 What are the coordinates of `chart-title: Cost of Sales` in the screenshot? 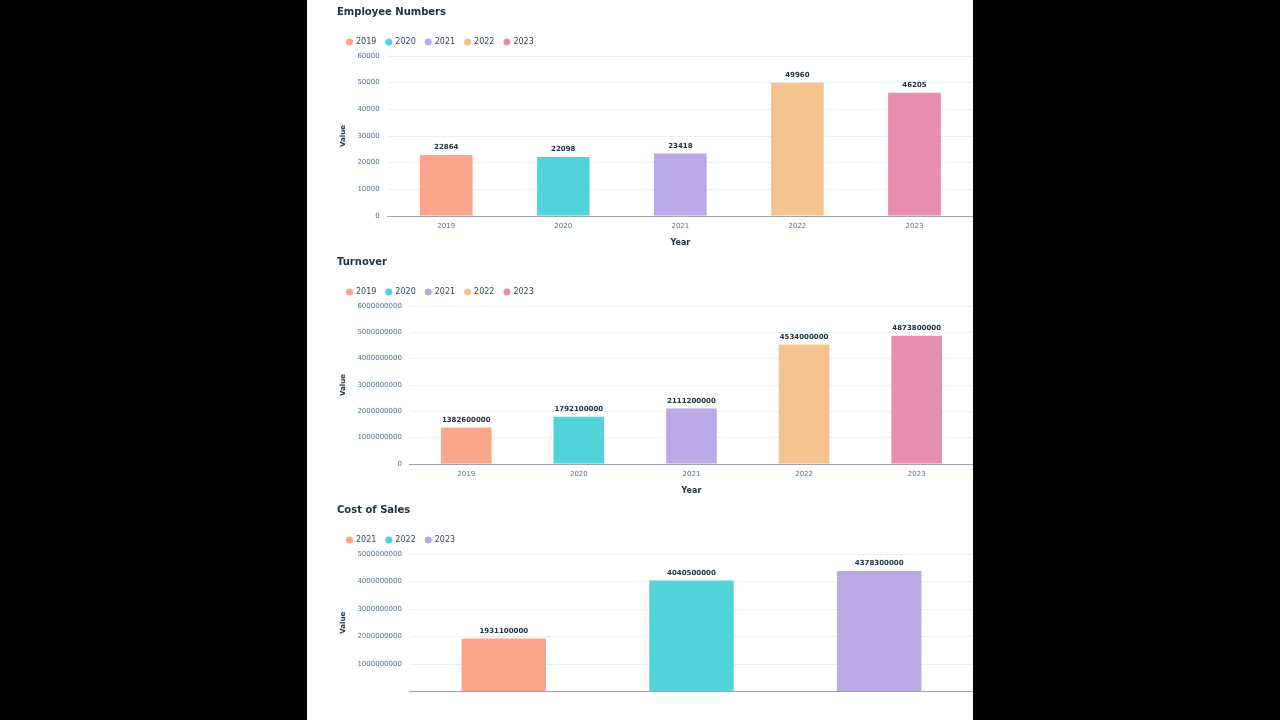 It's located at (374, 509).